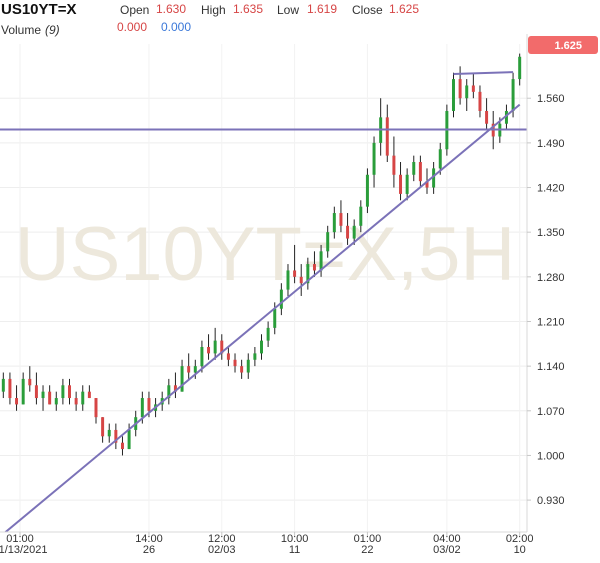  What do you see at coordinates (367, 550) in the screenshot?
I see `x-tick-sublabel: 22` at bounding box center [367, 550].